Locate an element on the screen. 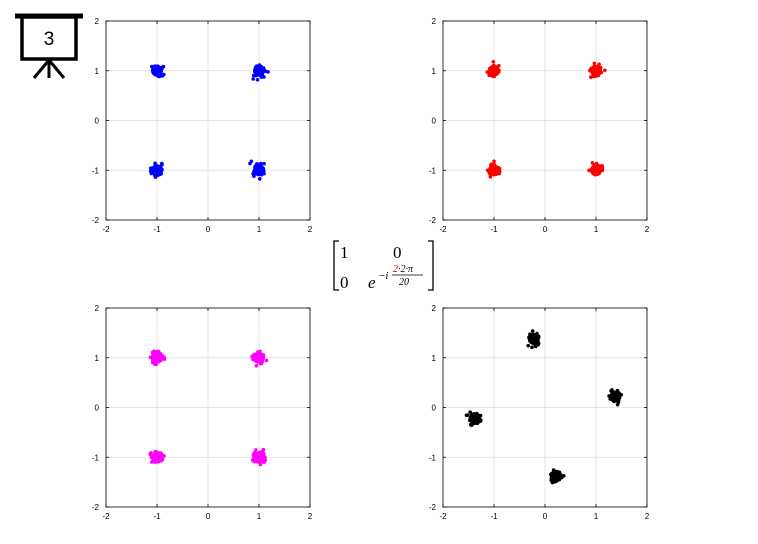 The image size is (758, 544). y-tick-label: 0 is located at coordinates (434, 121).